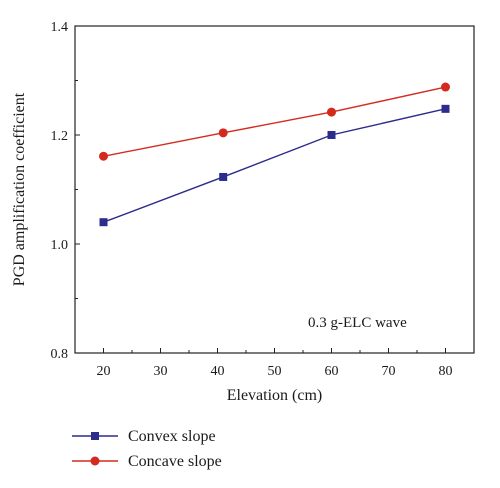  Describe the element at coordinates (172, 436) in the screenshot. I see `legend-label: Convex slope` at that location.